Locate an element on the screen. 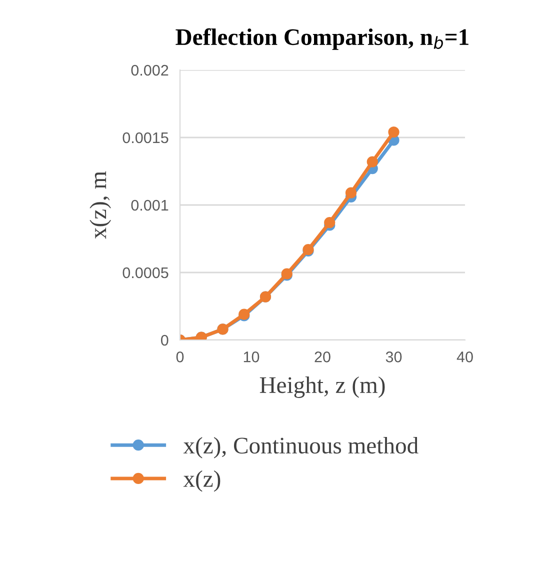 Image resolution: width=534 pixels, height=567 pixels. legend-label: x(z), Continuous method is located at coordinates (300, 447).